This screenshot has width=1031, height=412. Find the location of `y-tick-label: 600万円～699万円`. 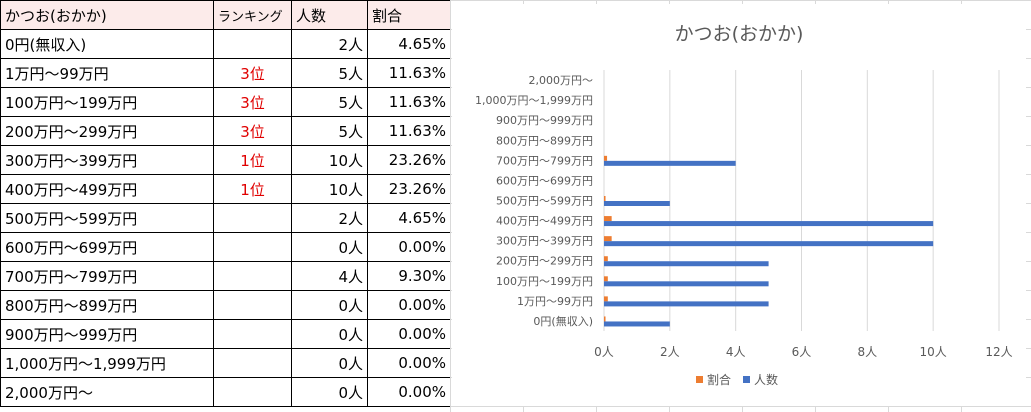

y-tick-label: 600万円～699万円 is located at coordinates (544, 180).